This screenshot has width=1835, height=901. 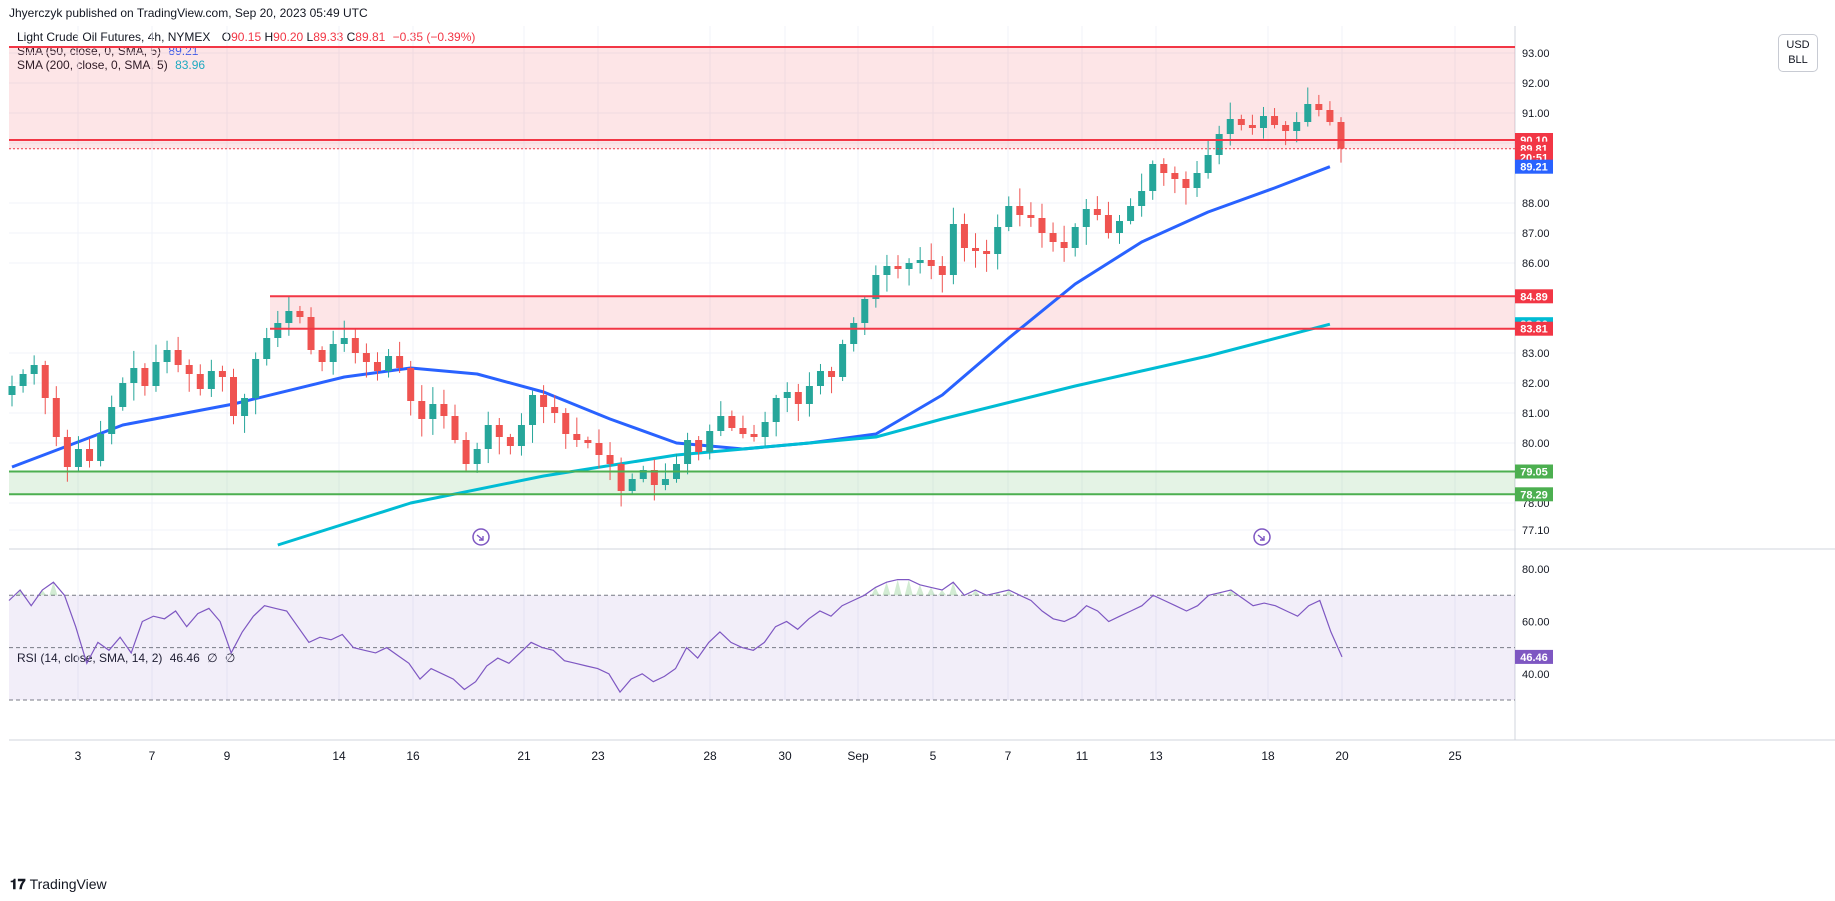 I want to click on time-tick-label: 30, so click(x=785, y=756).